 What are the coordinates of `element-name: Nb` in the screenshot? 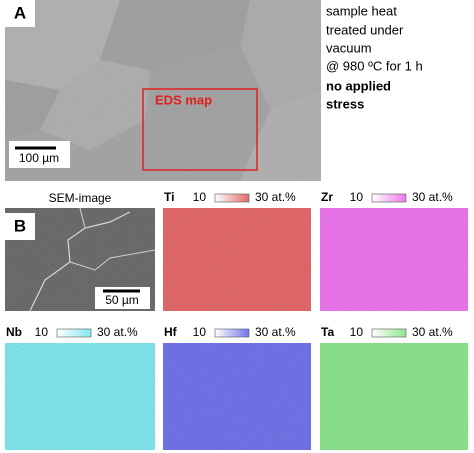 It's located at (14, 332).